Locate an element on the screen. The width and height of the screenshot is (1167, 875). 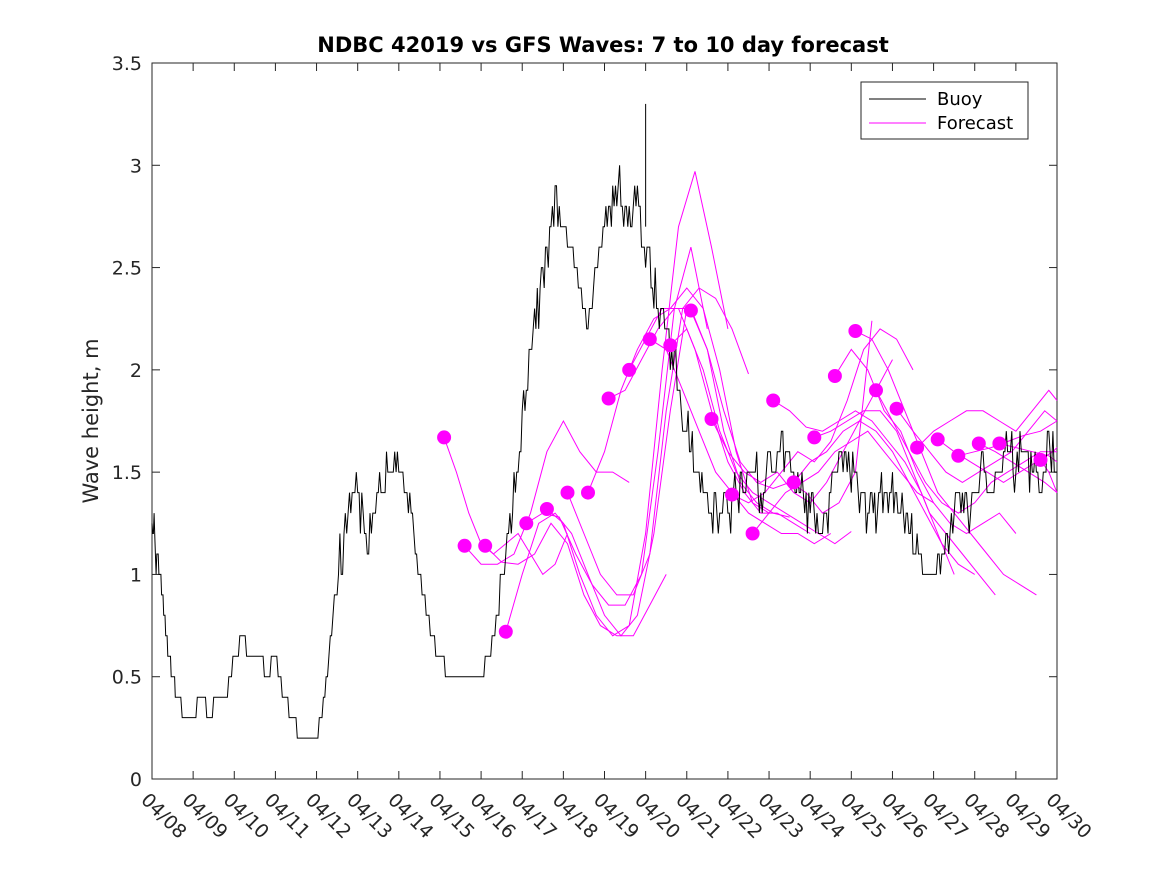
x-tick-label: 04/17 is located at coordinates (534, 816).